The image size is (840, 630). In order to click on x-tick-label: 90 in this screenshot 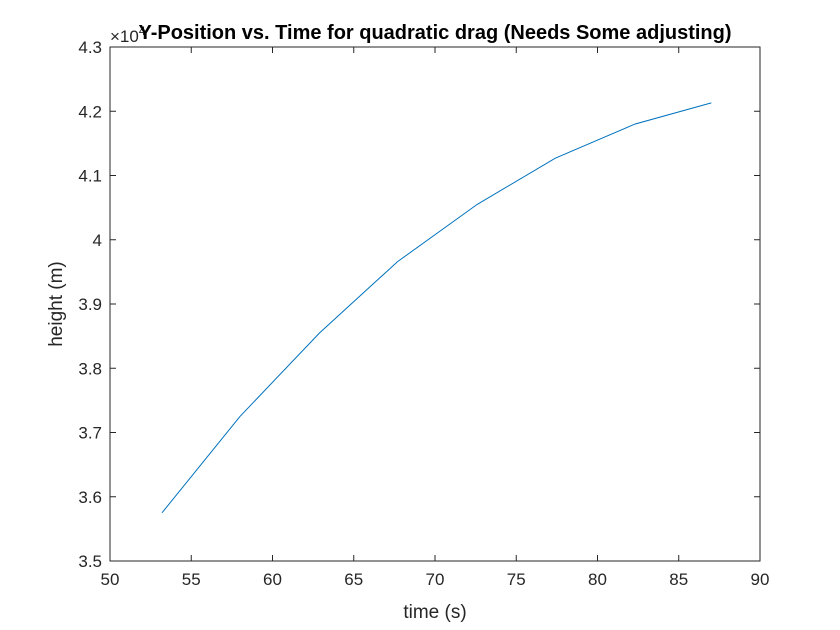, I will do `click(760, 579)`.